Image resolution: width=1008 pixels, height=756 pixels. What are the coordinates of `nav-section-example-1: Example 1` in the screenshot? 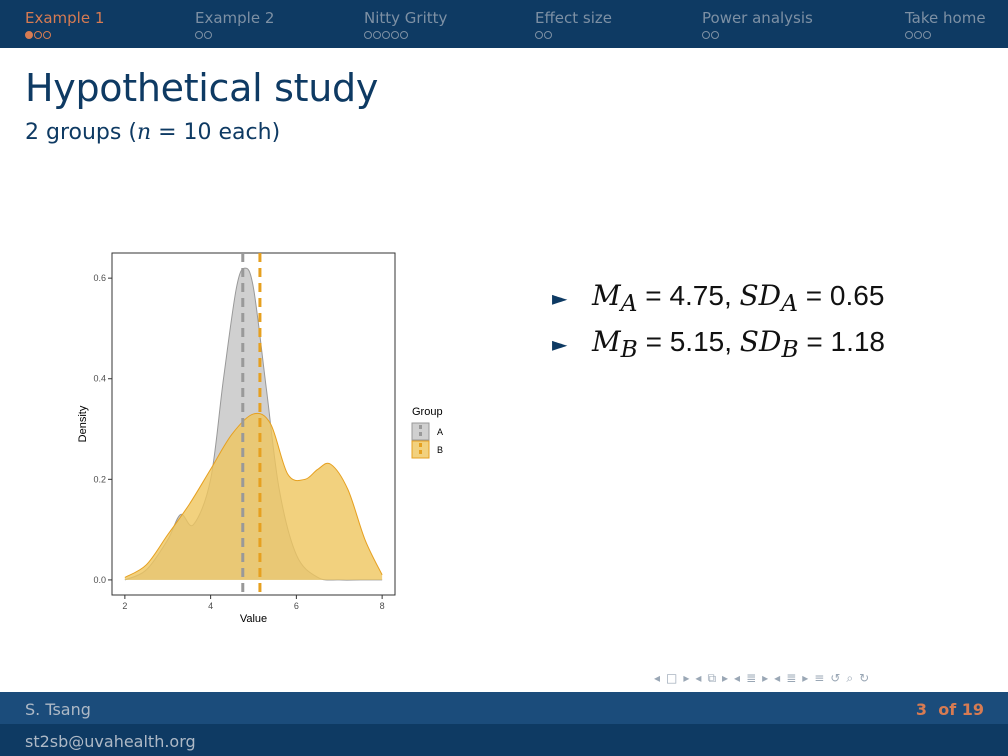 It's located at (64, 25).